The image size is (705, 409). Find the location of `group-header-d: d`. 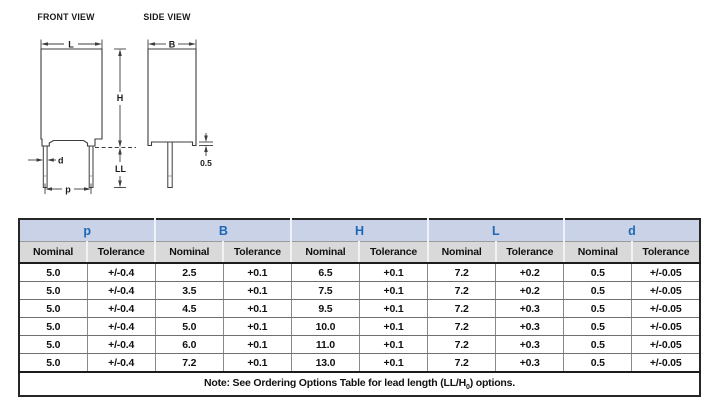

group-header-d: d is located at coordinates (631, 230).